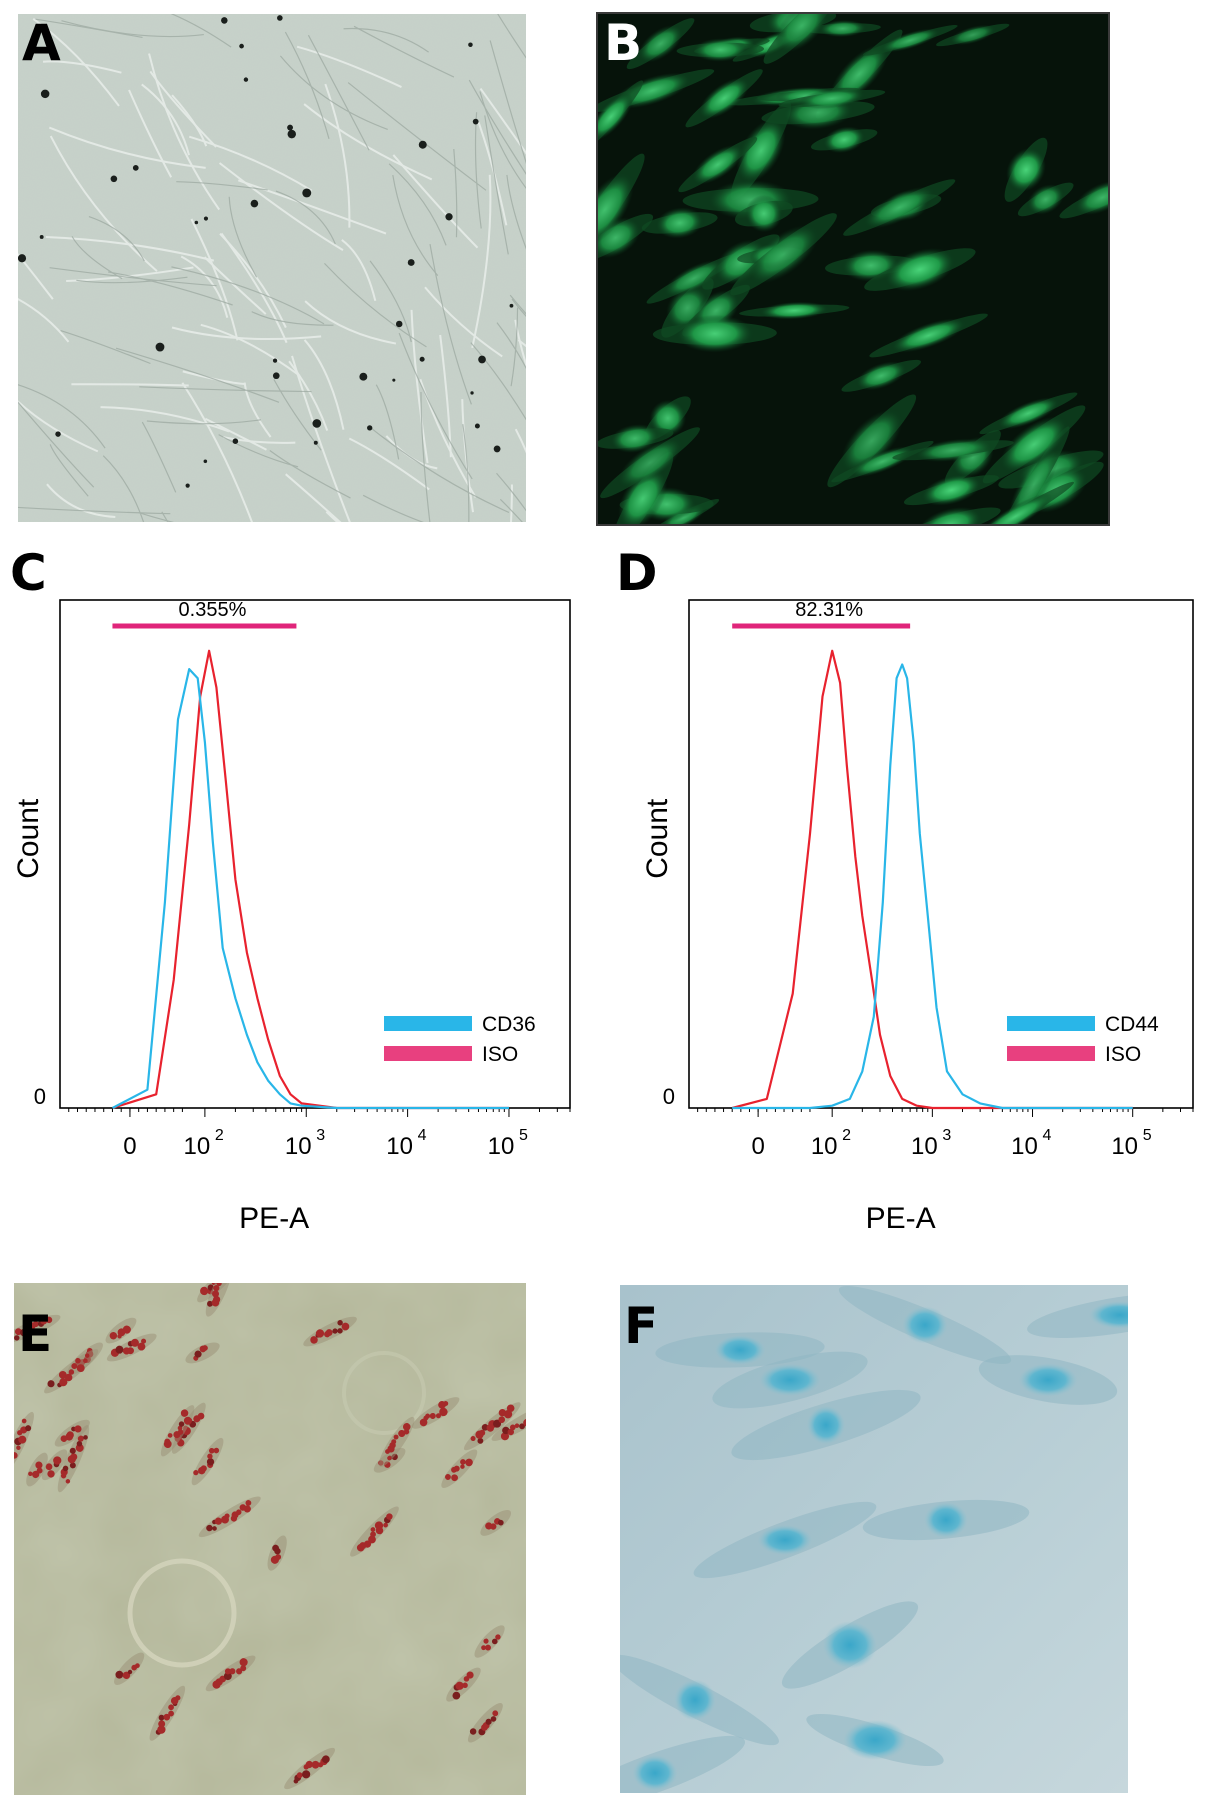 This screenshot has height=1801, width=1211. I want to click on series-line-cd44, so click(932, 886).